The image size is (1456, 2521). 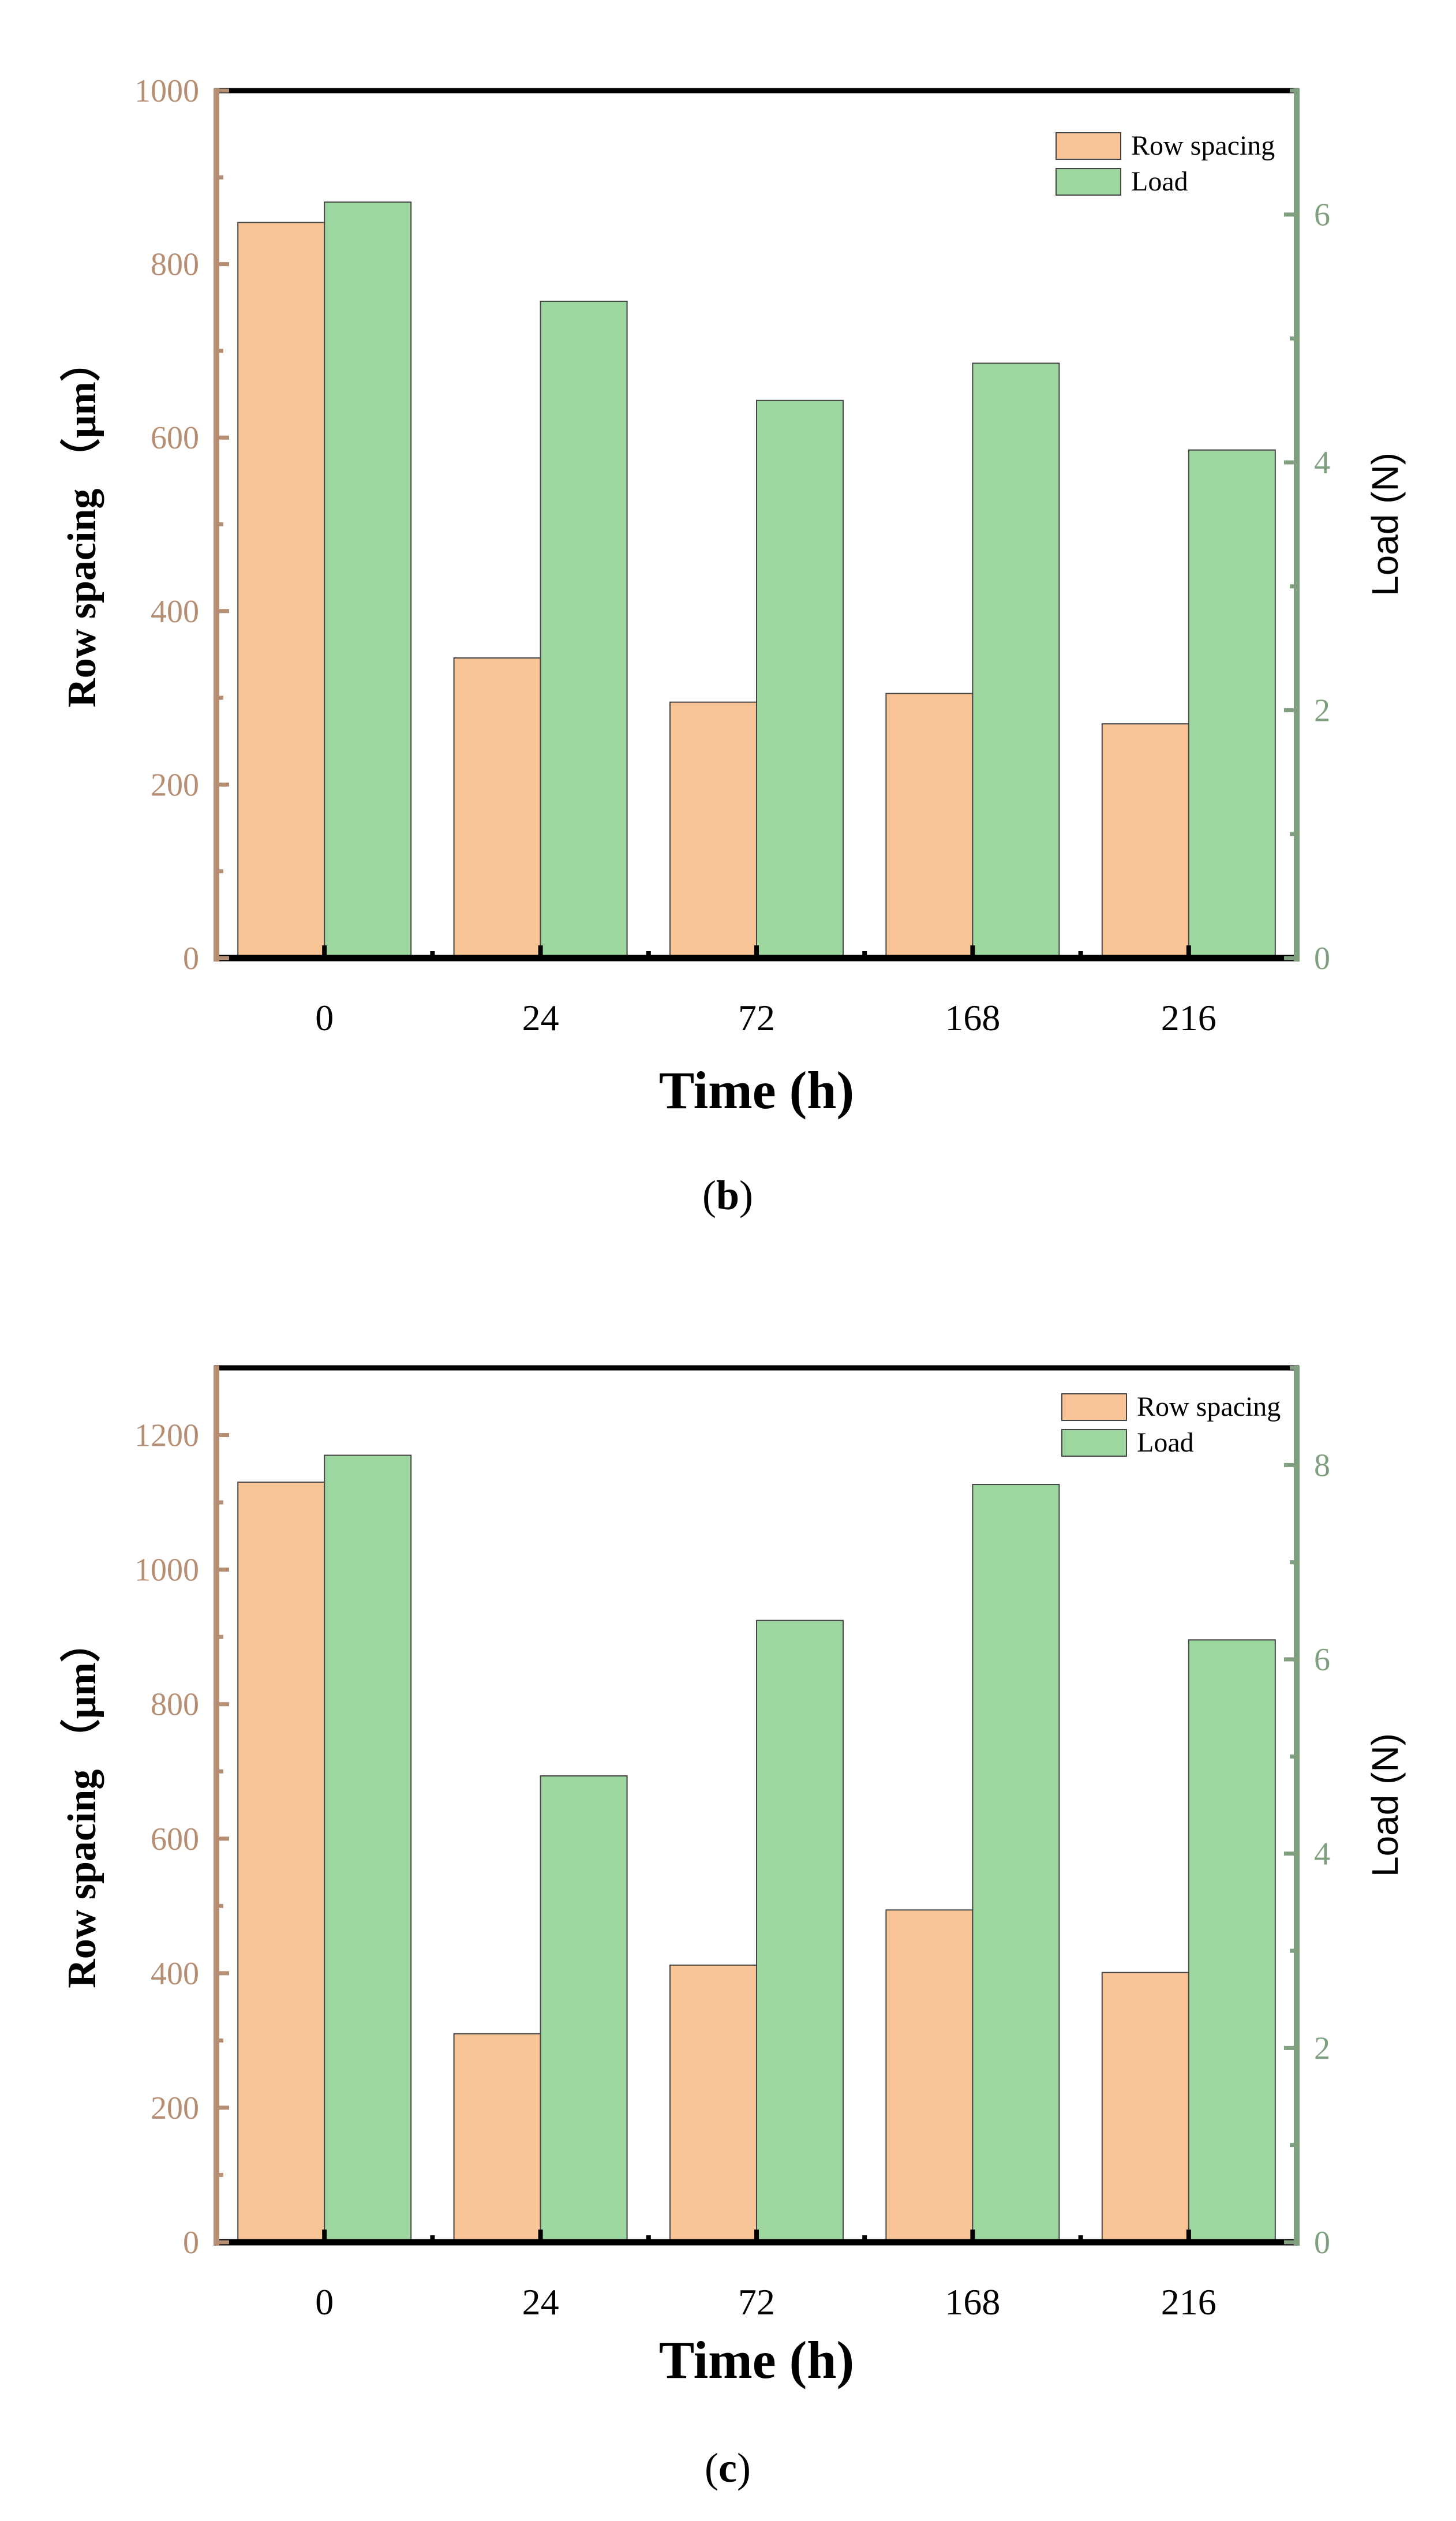 I want to click on right-tick-label: 8, so click(x=1322, y=1465).